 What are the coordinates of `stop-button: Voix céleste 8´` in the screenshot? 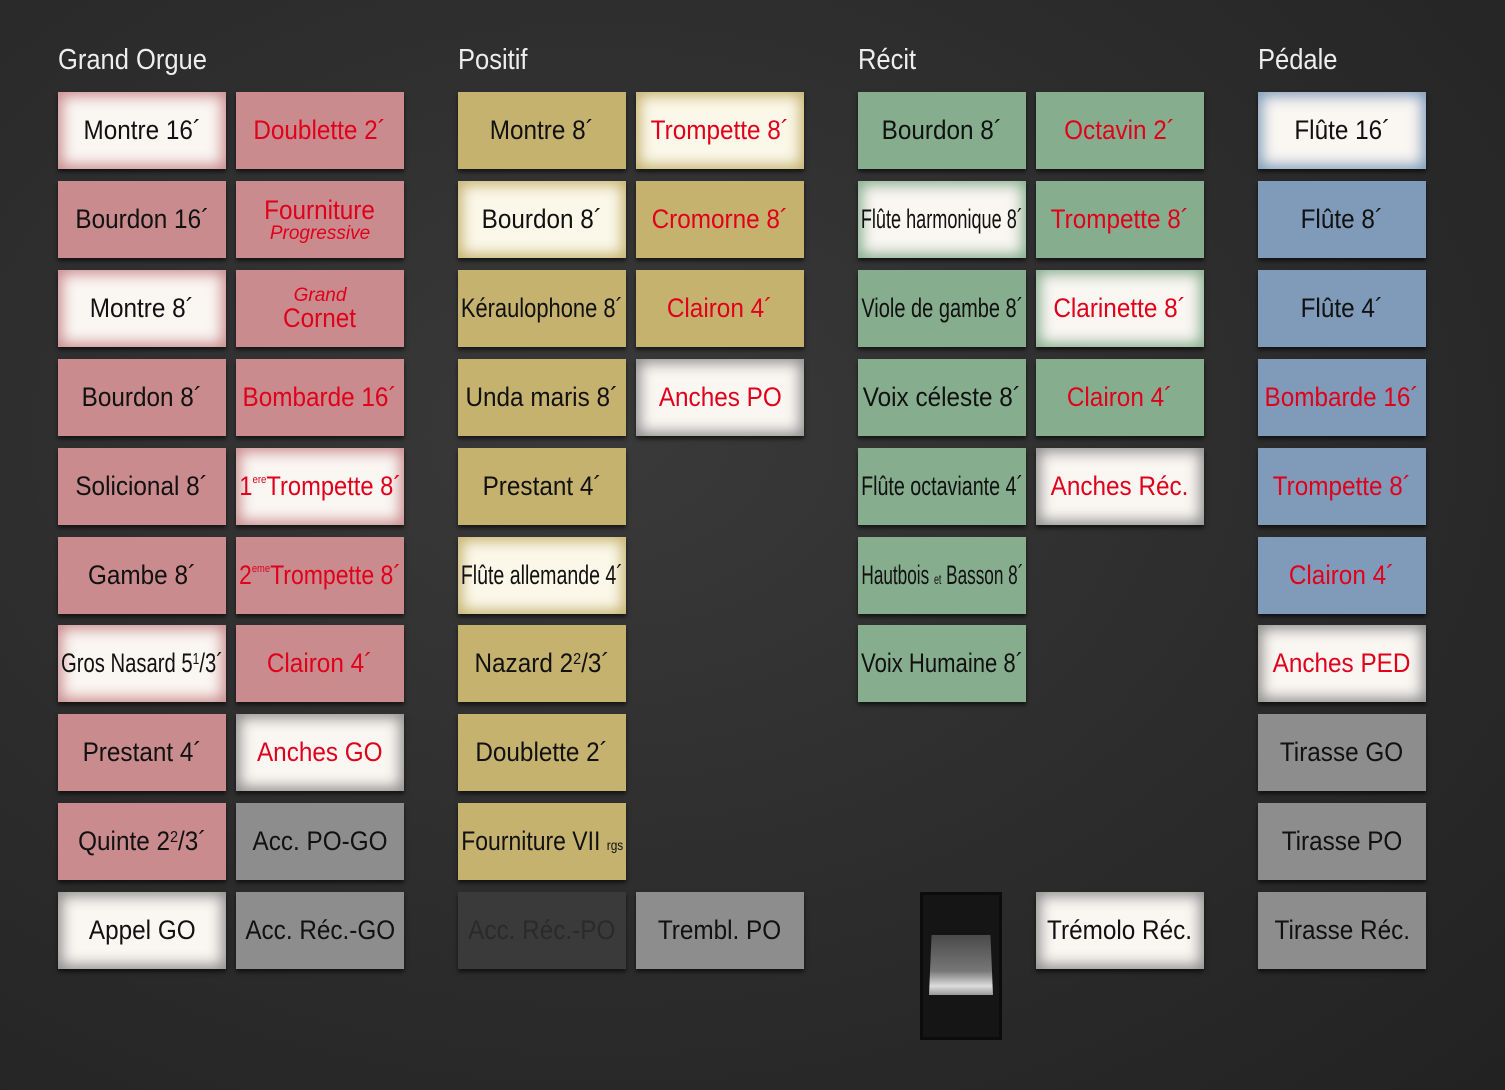 It's located at (942, 397).